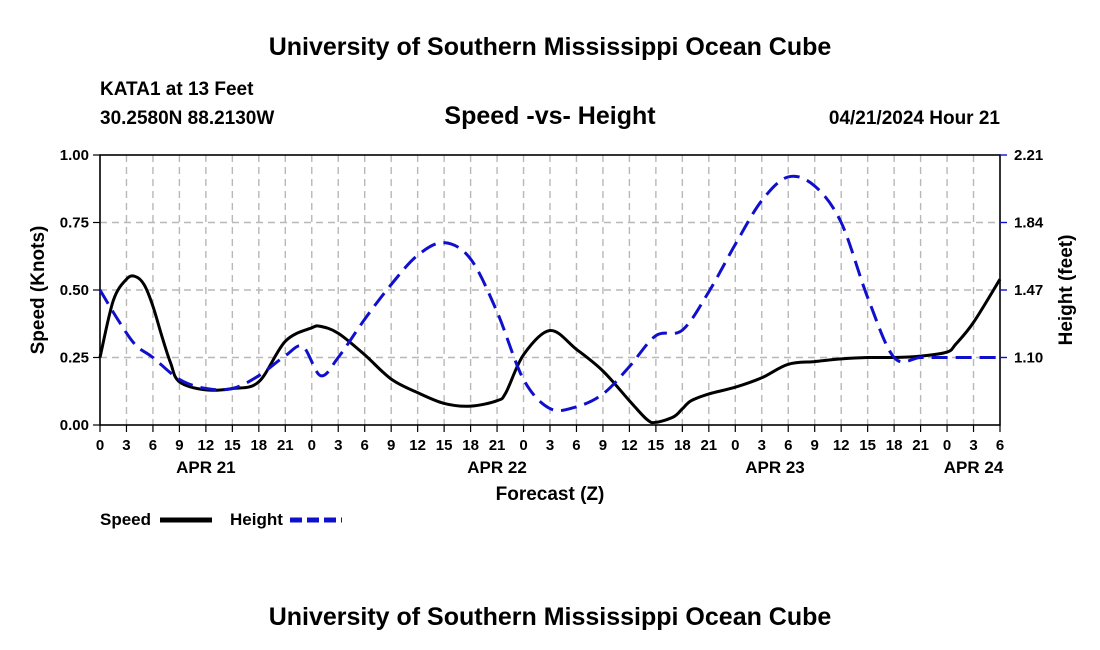  Describe the element at coordinates (38, 290) in the screenshot. I see `y-axis-title: Speed (Knots)` at that location.